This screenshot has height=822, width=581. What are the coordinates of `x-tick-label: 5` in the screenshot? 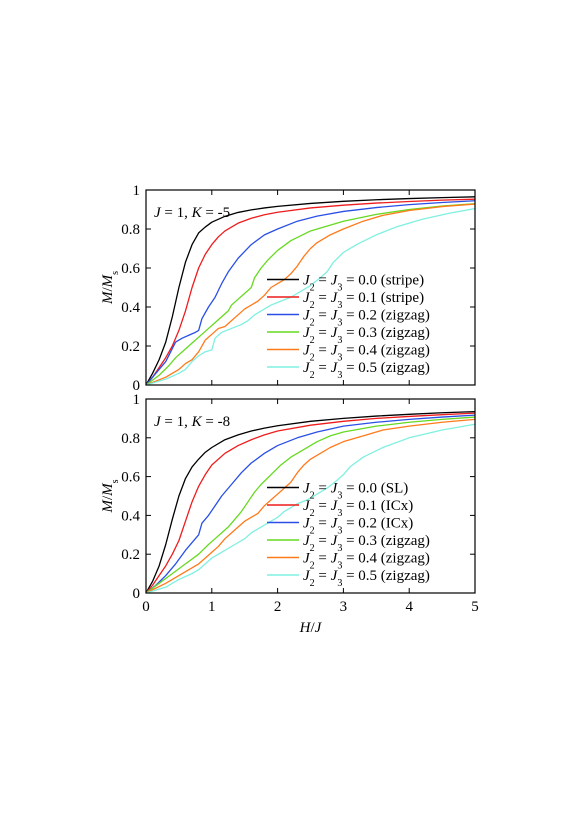 It's located at (475, 607).